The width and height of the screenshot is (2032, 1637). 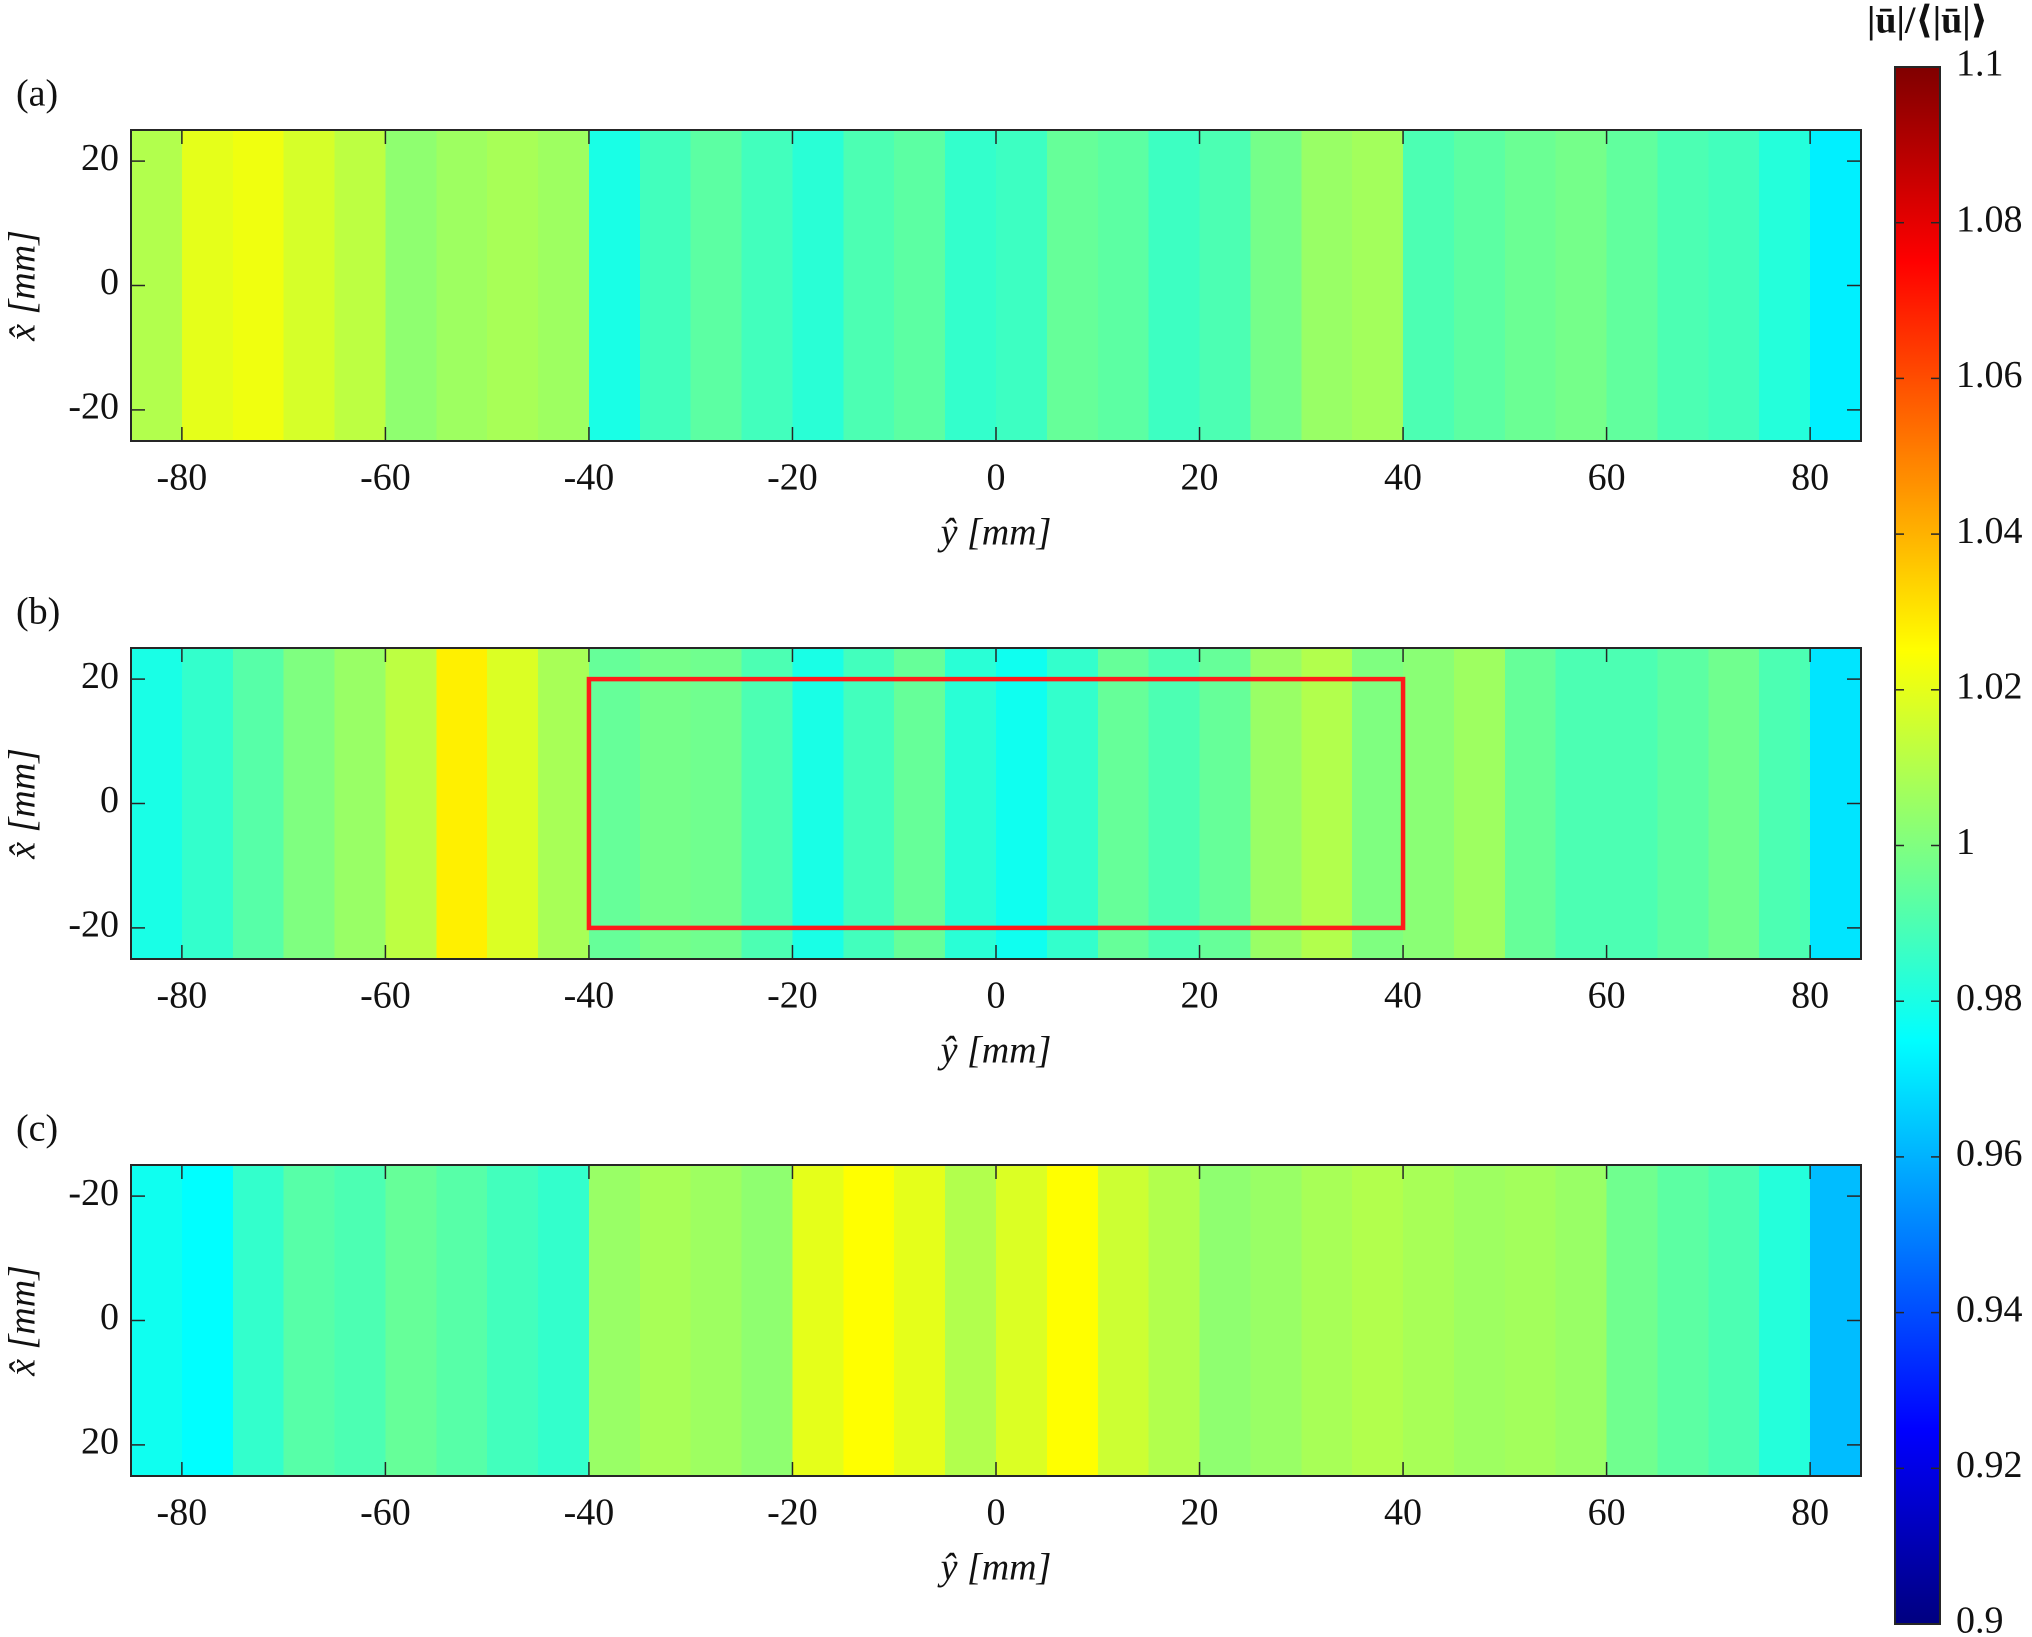 What do you see at coordinates (1989, 1309) in the screenshot?
I see `colorbar-tick-label: 0.94` at bounding box center [1989, 1309].